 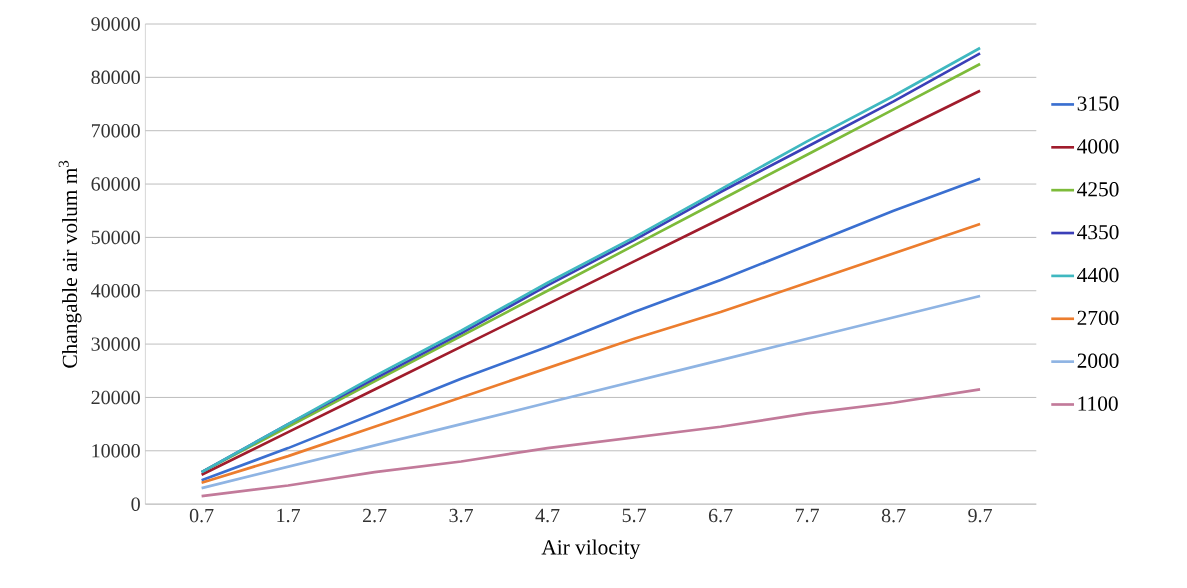 I want to click on x-tick-label: 5.7, so click(x=634, y=515).